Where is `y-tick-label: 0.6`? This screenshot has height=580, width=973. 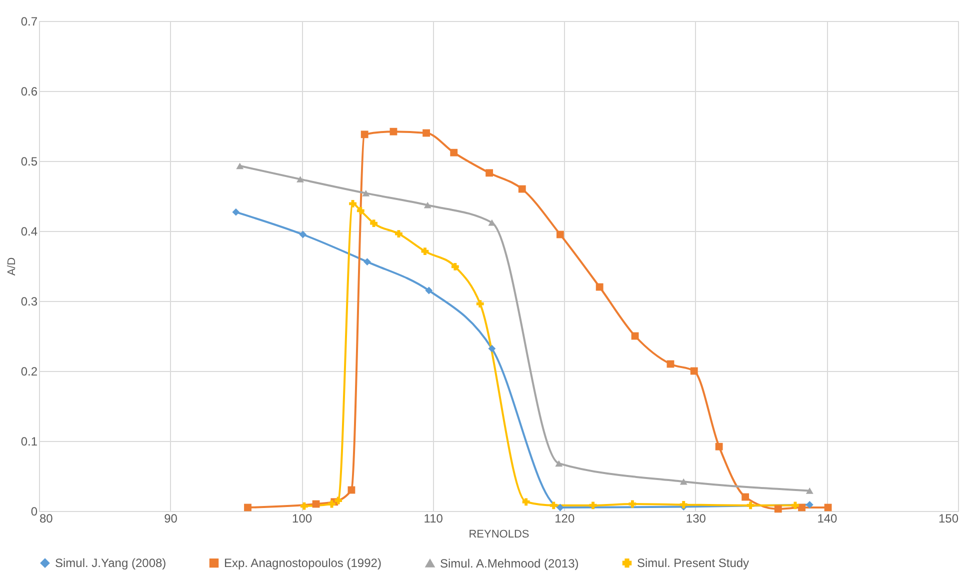 y-tick-label: 0.6 is located at coordinates (29, 91).